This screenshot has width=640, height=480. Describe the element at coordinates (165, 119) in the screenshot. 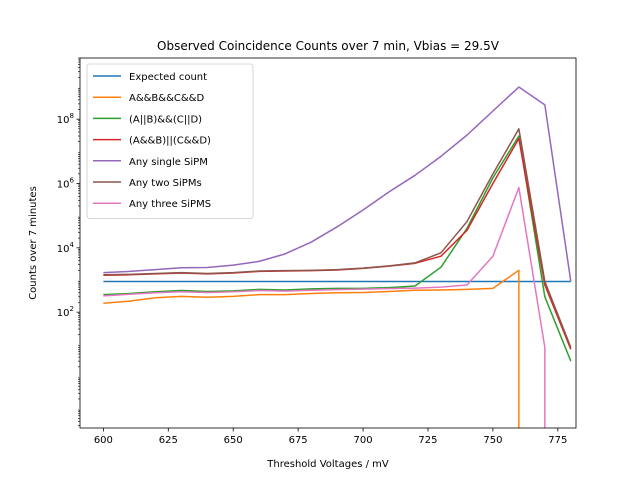

I see `legend-entry-label: (A||B)&&(C||D)` at that location.